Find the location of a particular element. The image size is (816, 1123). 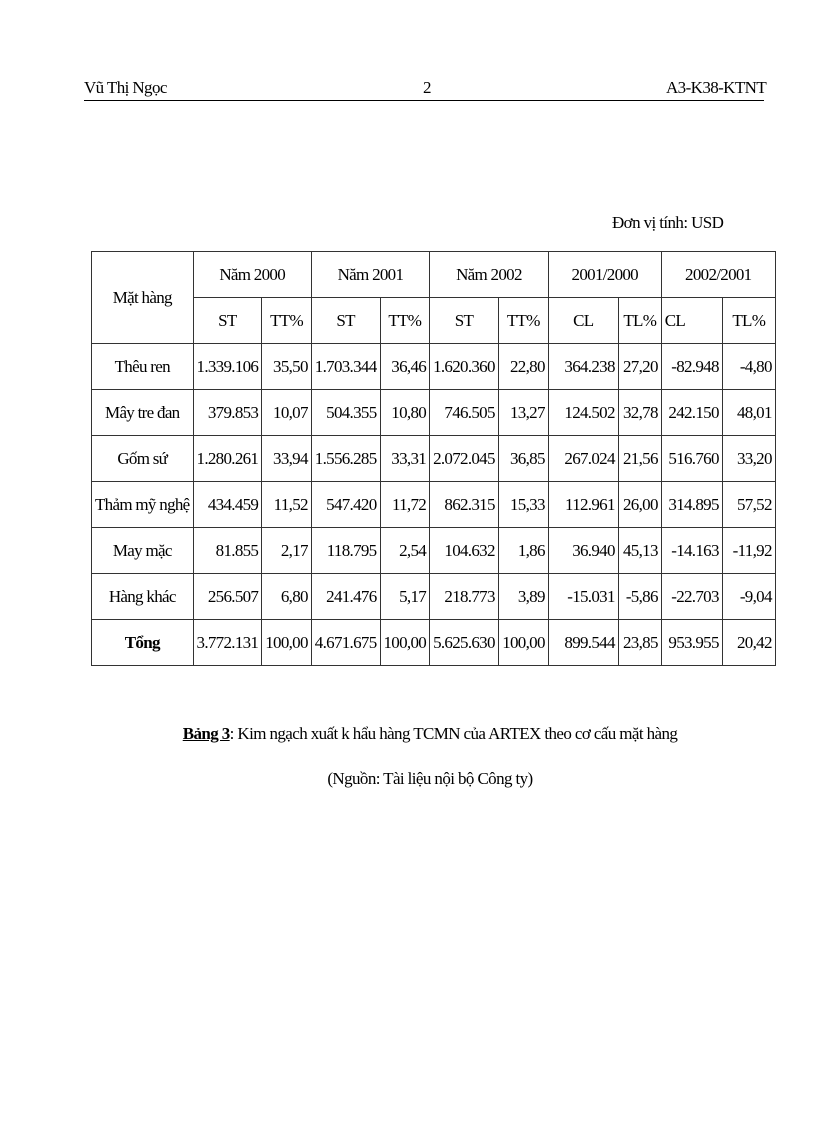

table-cell: 22,80 is located at coordinates (523, 366).